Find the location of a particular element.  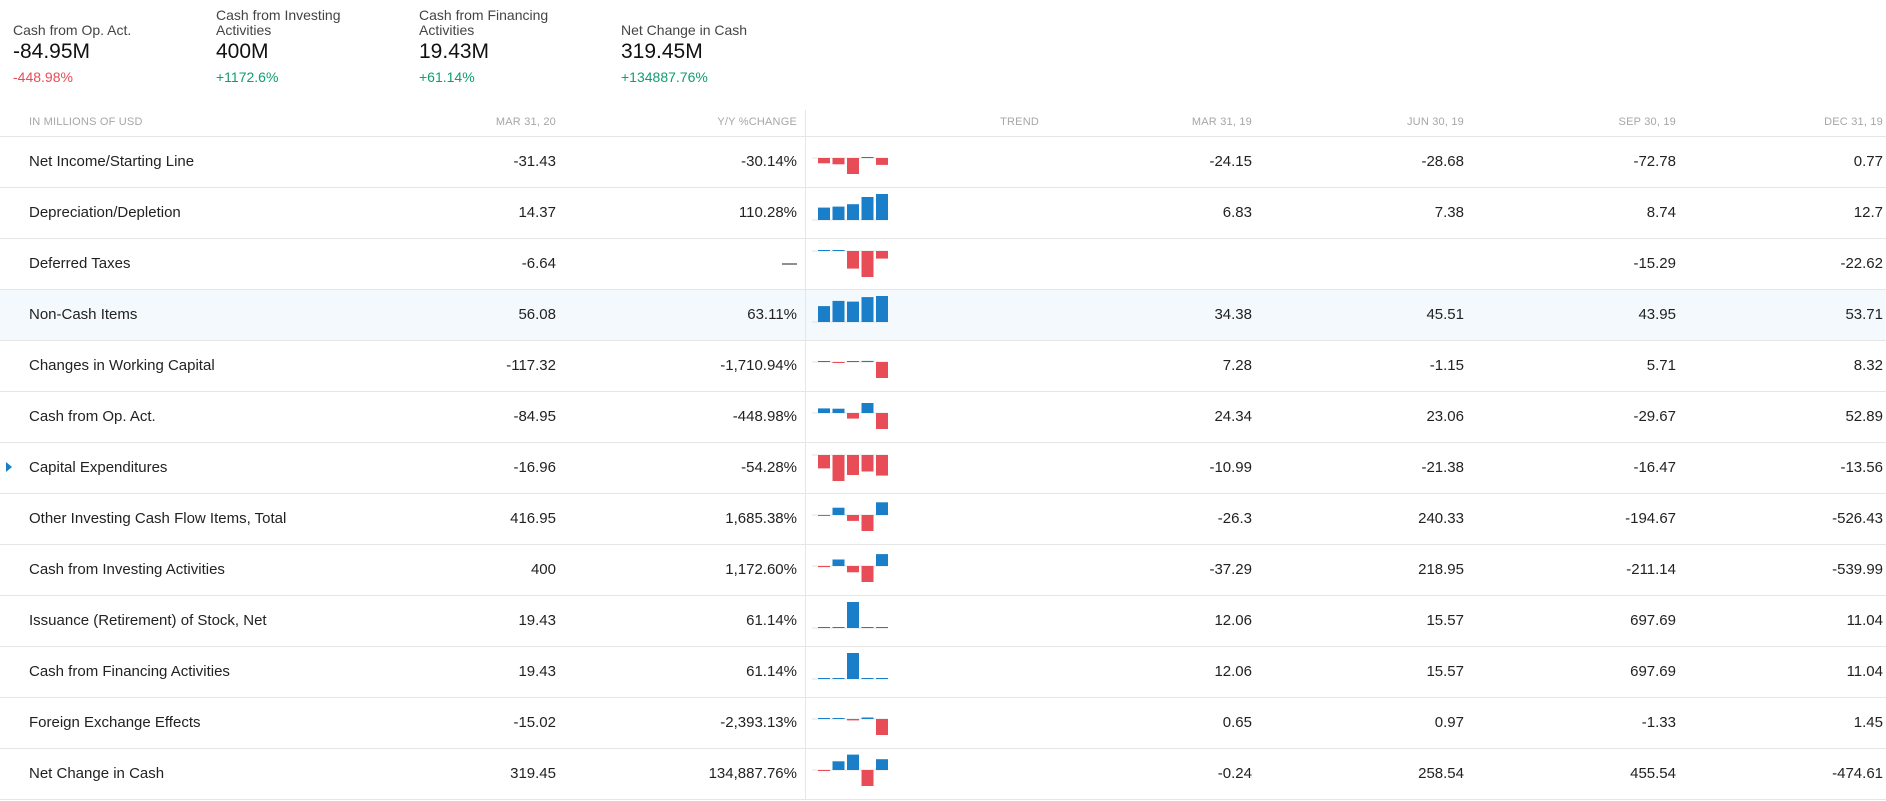

cell-mar20: -16.96 is located at coordinates (534, 467).